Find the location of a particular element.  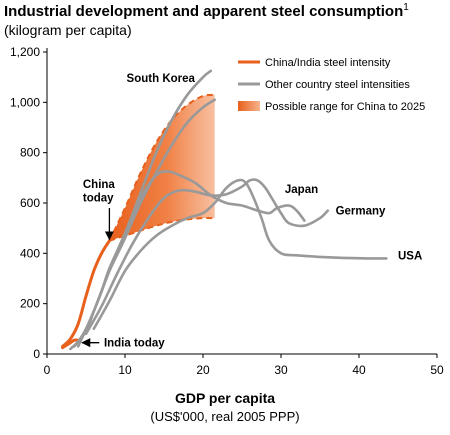

series-line-india is located at coordinates (70, 344).